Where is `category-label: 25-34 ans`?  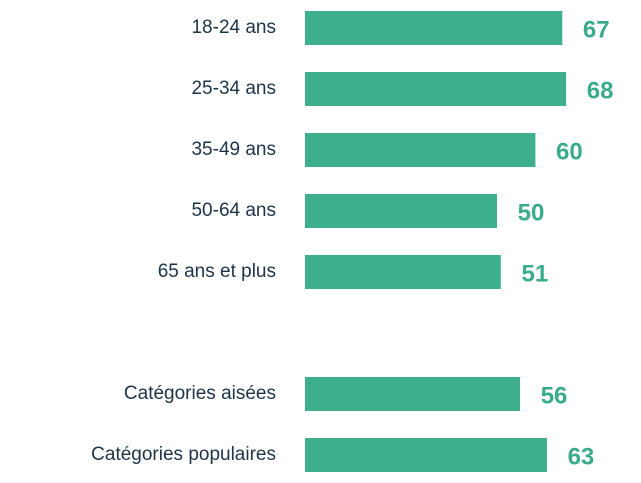
category-label: 25-34 ans is located at coordinates (233, 88).